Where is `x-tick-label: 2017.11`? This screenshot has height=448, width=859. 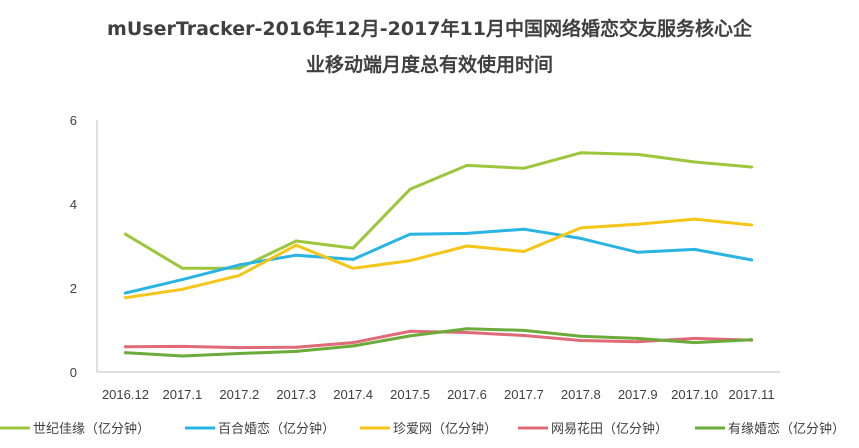 x-tick-label: 2017.11 is located at coordinates (752, 394).